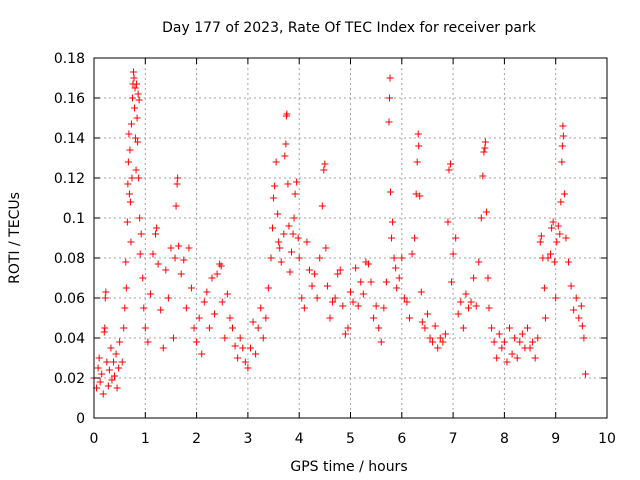  What do you see at coordinates (69, 139) in the screenshot?
I see `y-tick-label: 0.14` at bounding box center [69, 139].